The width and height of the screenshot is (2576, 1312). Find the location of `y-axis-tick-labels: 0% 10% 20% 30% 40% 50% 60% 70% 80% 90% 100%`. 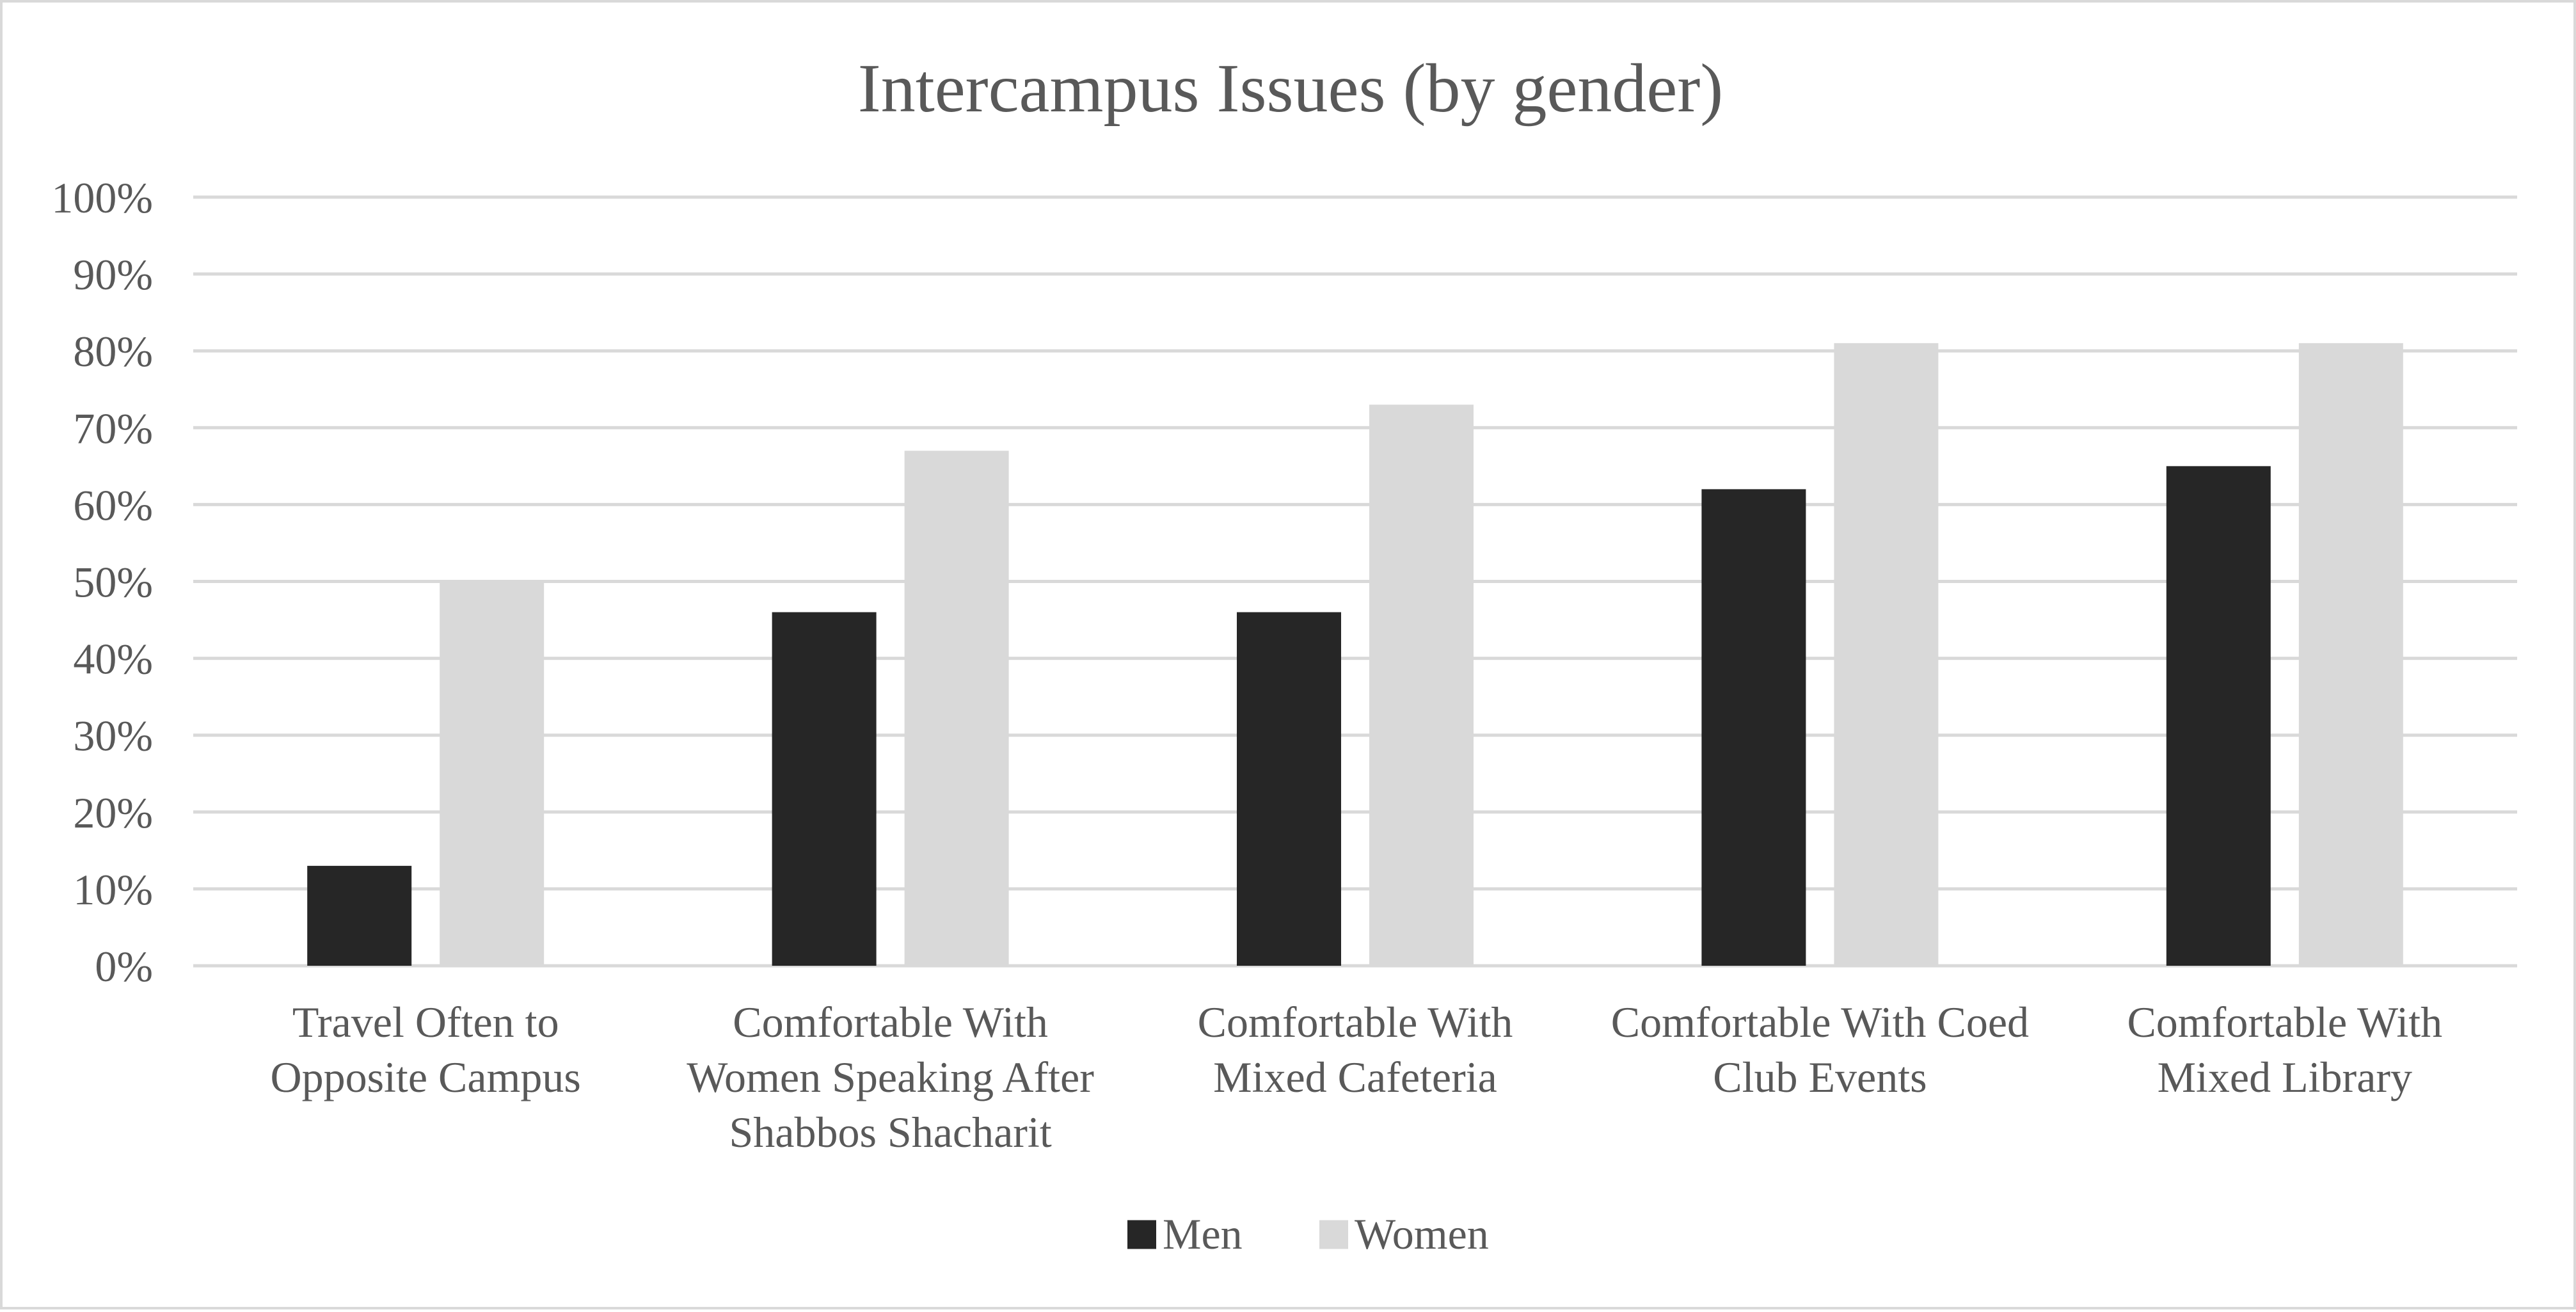

y-axis-tick-labels: 0% 10% 20% 30% 40% 50% 60% 70% 80% 90% 100% is located at coordinates (102, 582).